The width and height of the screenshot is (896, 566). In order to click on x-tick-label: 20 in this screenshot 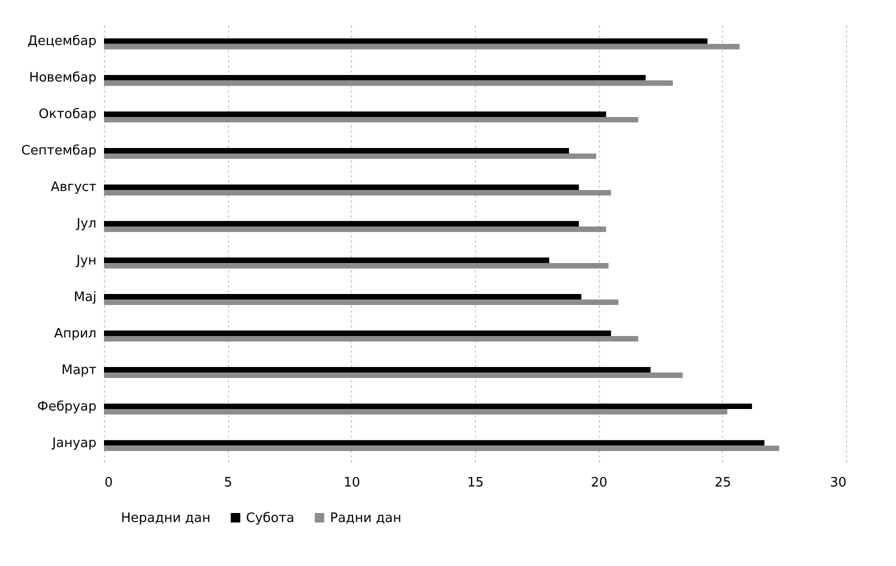, I will do `click(599, 483)`.